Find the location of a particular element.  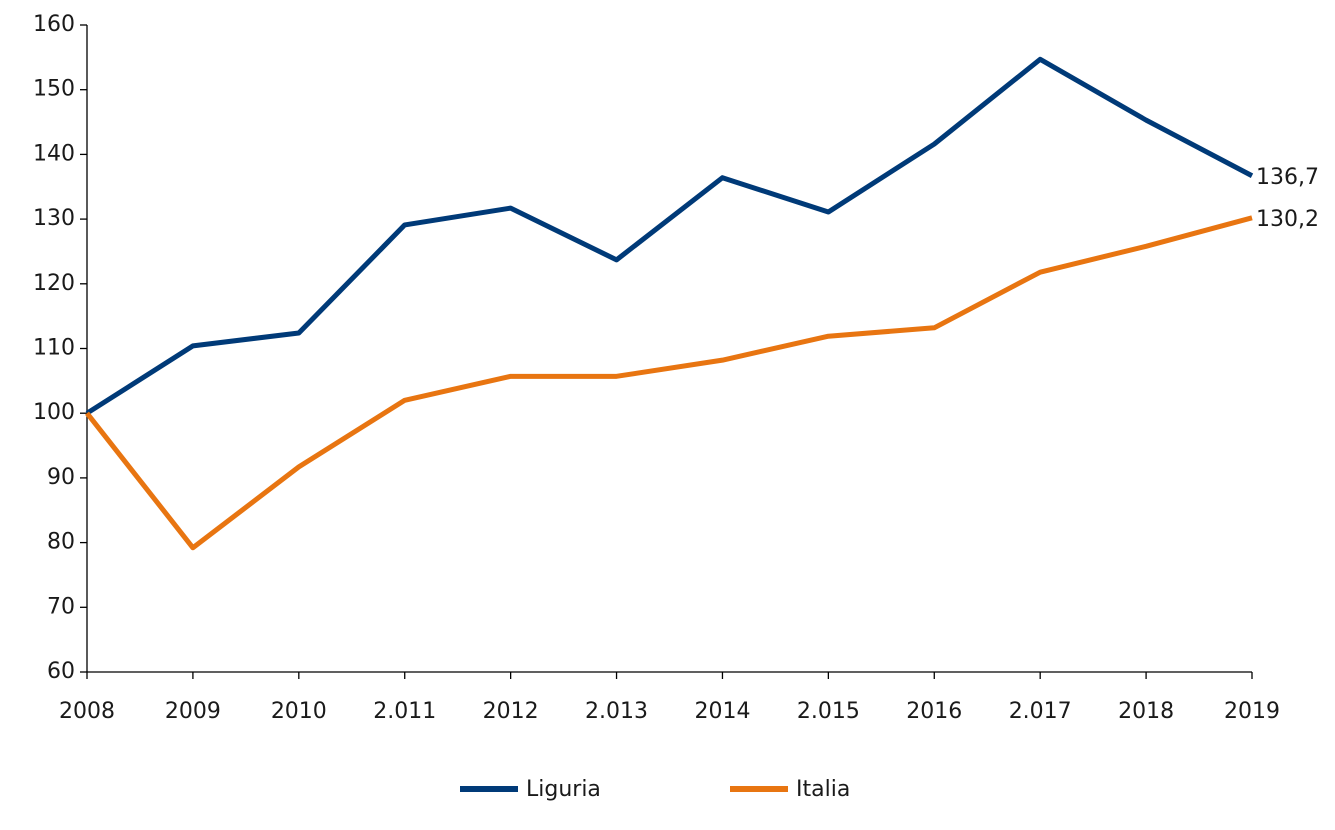

y-tick-label: 140 is located at coordinates (54, 153).